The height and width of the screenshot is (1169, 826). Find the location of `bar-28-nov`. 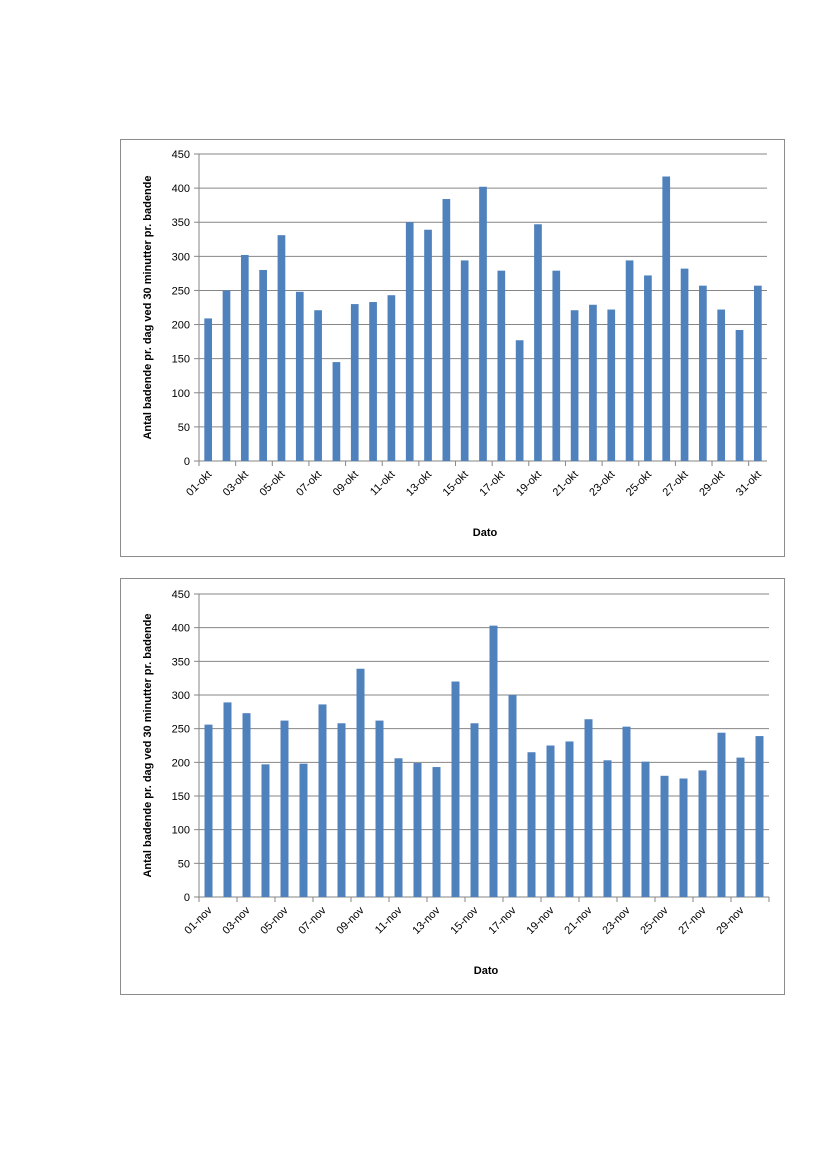

bar-28-nov is located at coordinates (721, 814).